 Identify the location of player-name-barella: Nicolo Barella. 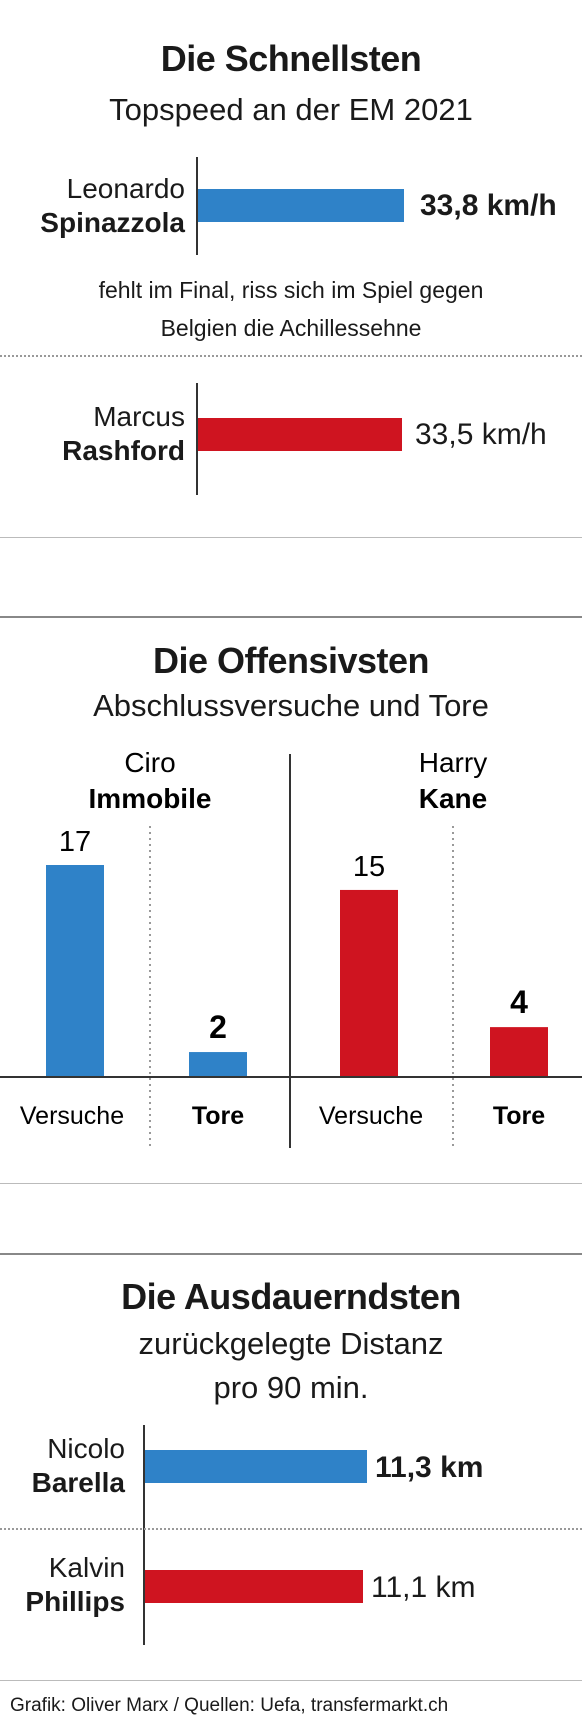
(78, 1465).